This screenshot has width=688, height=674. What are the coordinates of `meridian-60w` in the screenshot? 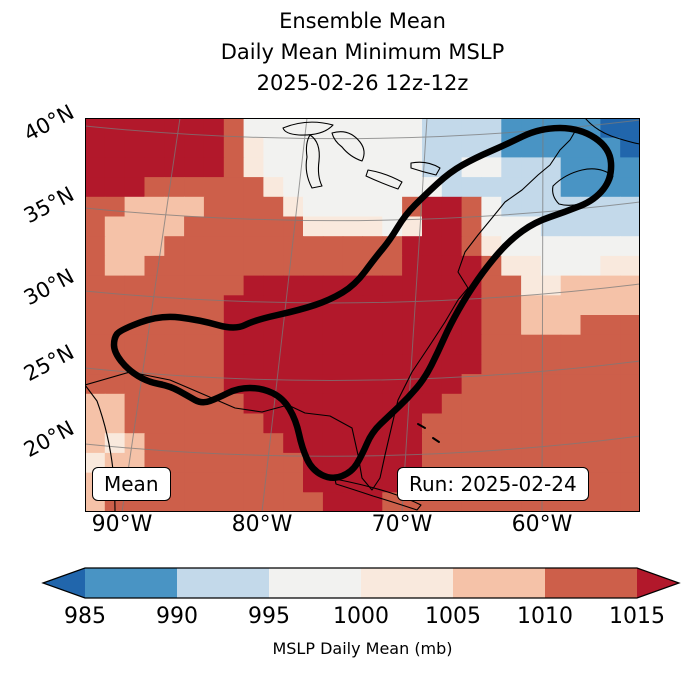 It's located at (542, 315).